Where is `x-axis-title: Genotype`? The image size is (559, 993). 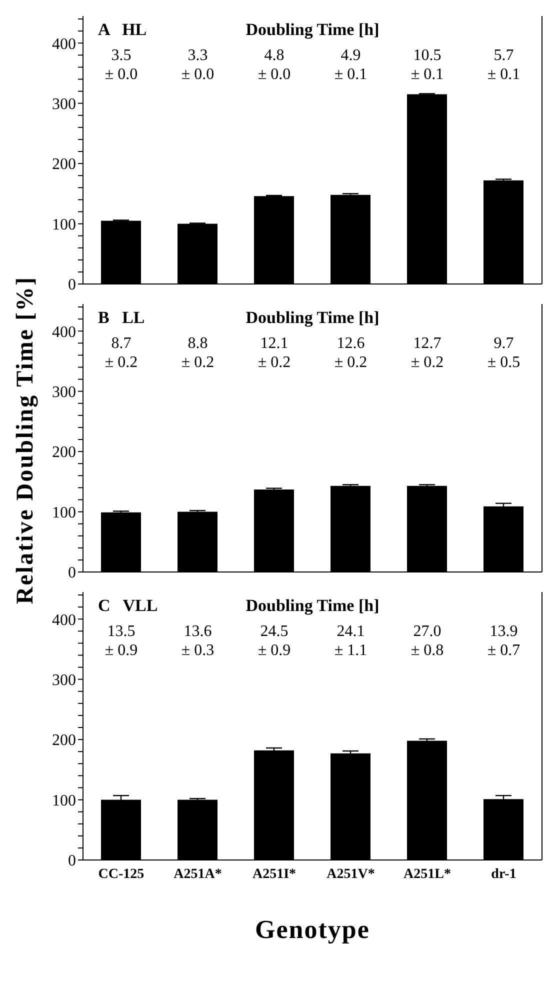
x-axis-title: Genotype is located at coordinates (312, 929).